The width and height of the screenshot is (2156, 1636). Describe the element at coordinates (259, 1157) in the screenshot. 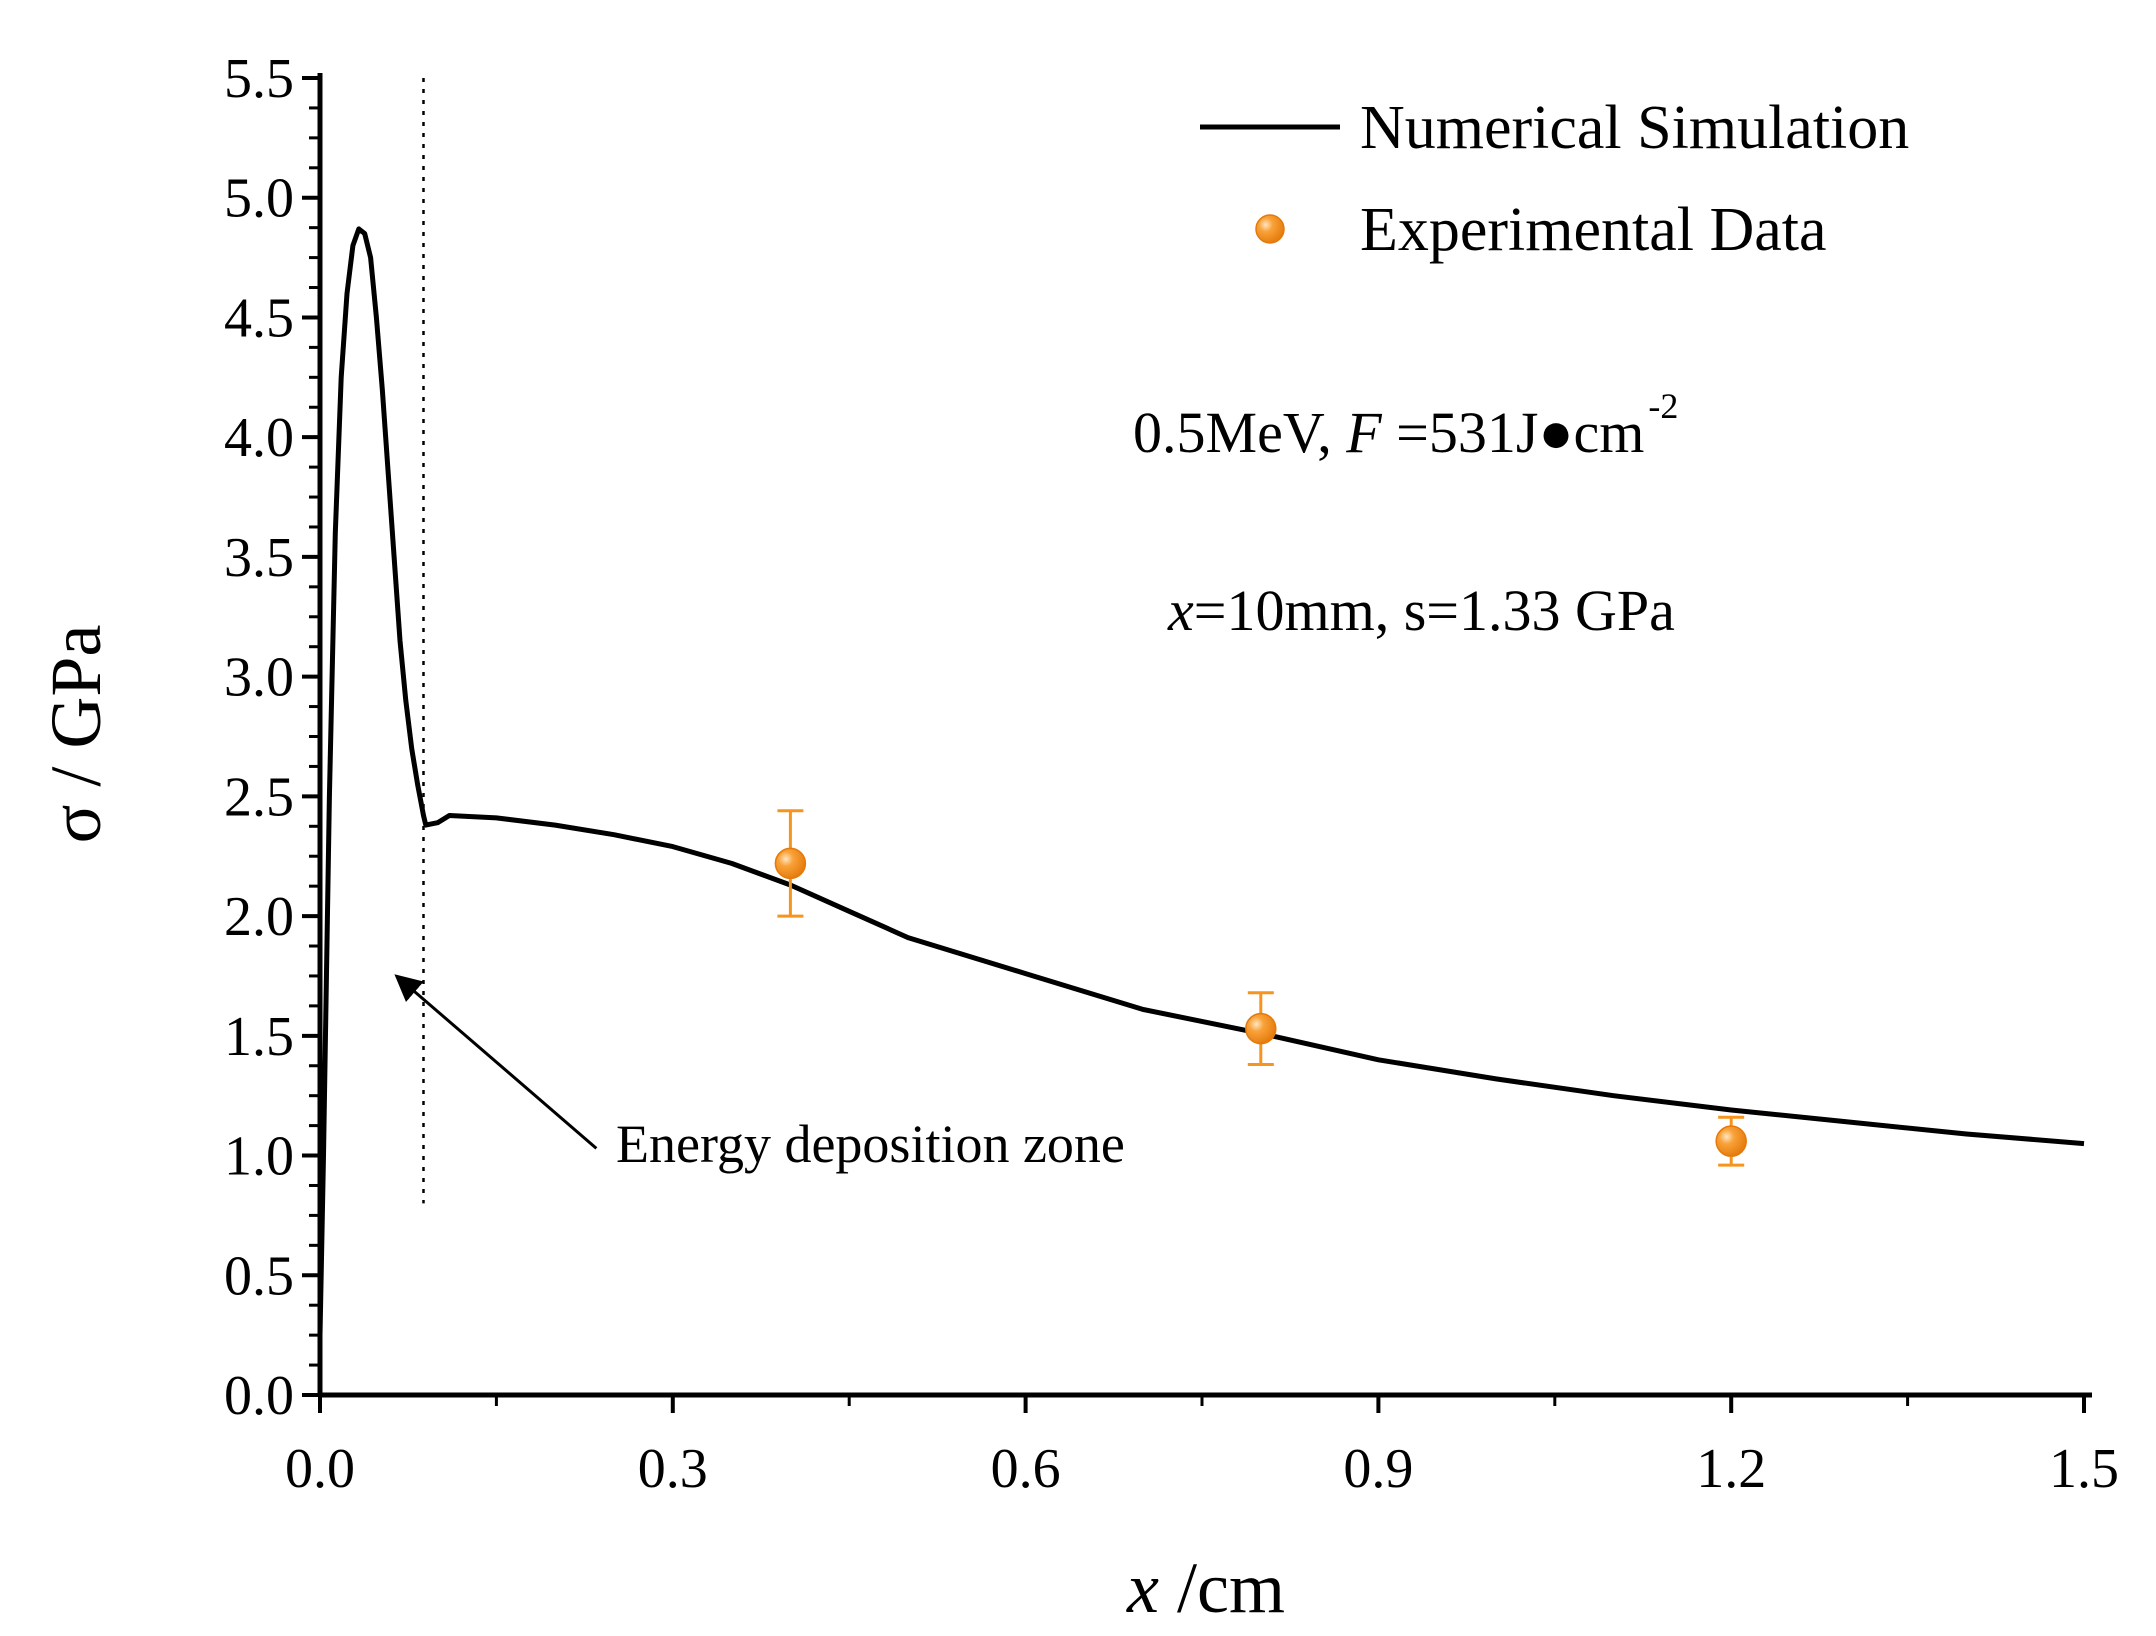

I see `y-tick-label: 1.0` at that location.